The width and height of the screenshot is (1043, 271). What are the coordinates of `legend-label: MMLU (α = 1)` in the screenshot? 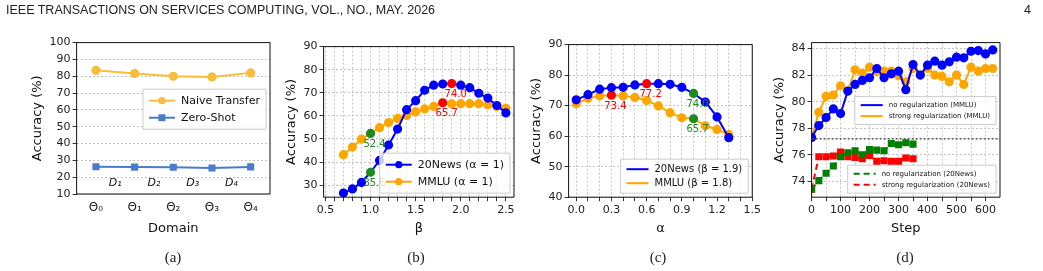 It's located at (455, 181).